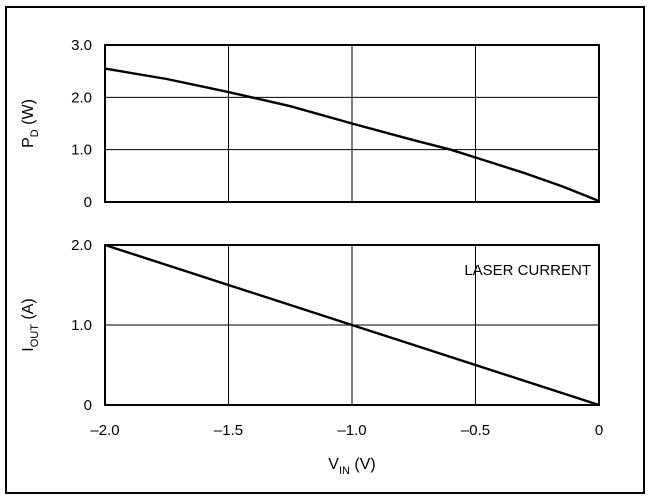  What do you see at coordinates (228, 430) in the screenshot?
I see `x-tick-label: –1.5` at bounding box center [228, 430].